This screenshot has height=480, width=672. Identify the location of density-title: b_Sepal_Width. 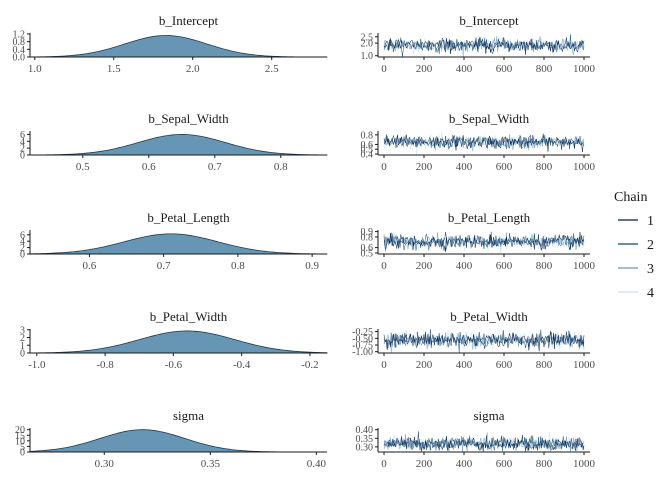
(188, 118).